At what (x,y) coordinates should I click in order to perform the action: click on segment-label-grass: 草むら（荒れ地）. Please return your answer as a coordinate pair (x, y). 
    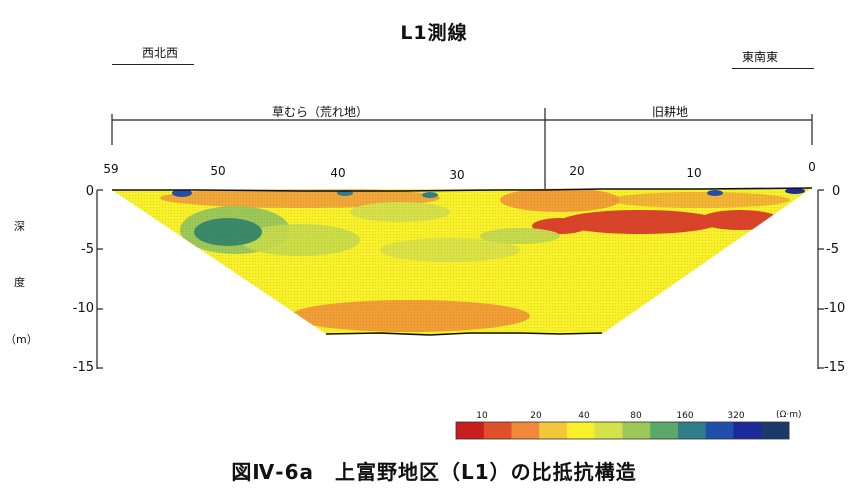
    Looking at the image, I should click on (320, 112).